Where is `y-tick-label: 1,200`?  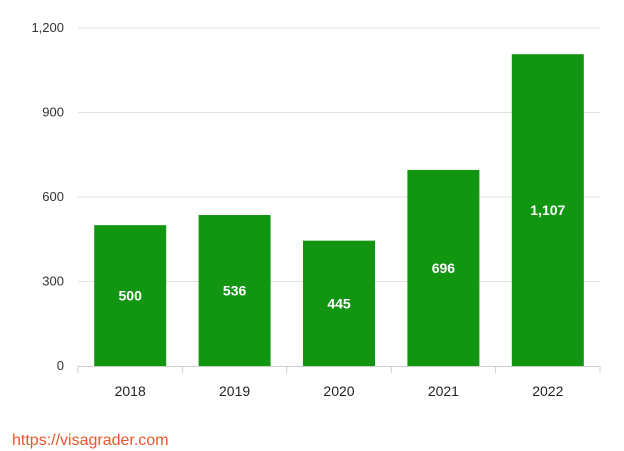
y-tick-label: 1,200 is located at coordinates (47, 27).